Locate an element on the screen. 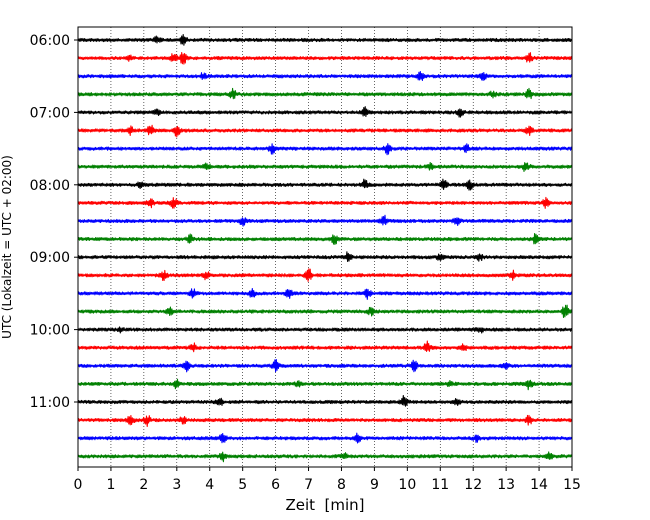  x-tick-label: 2 is located at coordinates (143, 485).